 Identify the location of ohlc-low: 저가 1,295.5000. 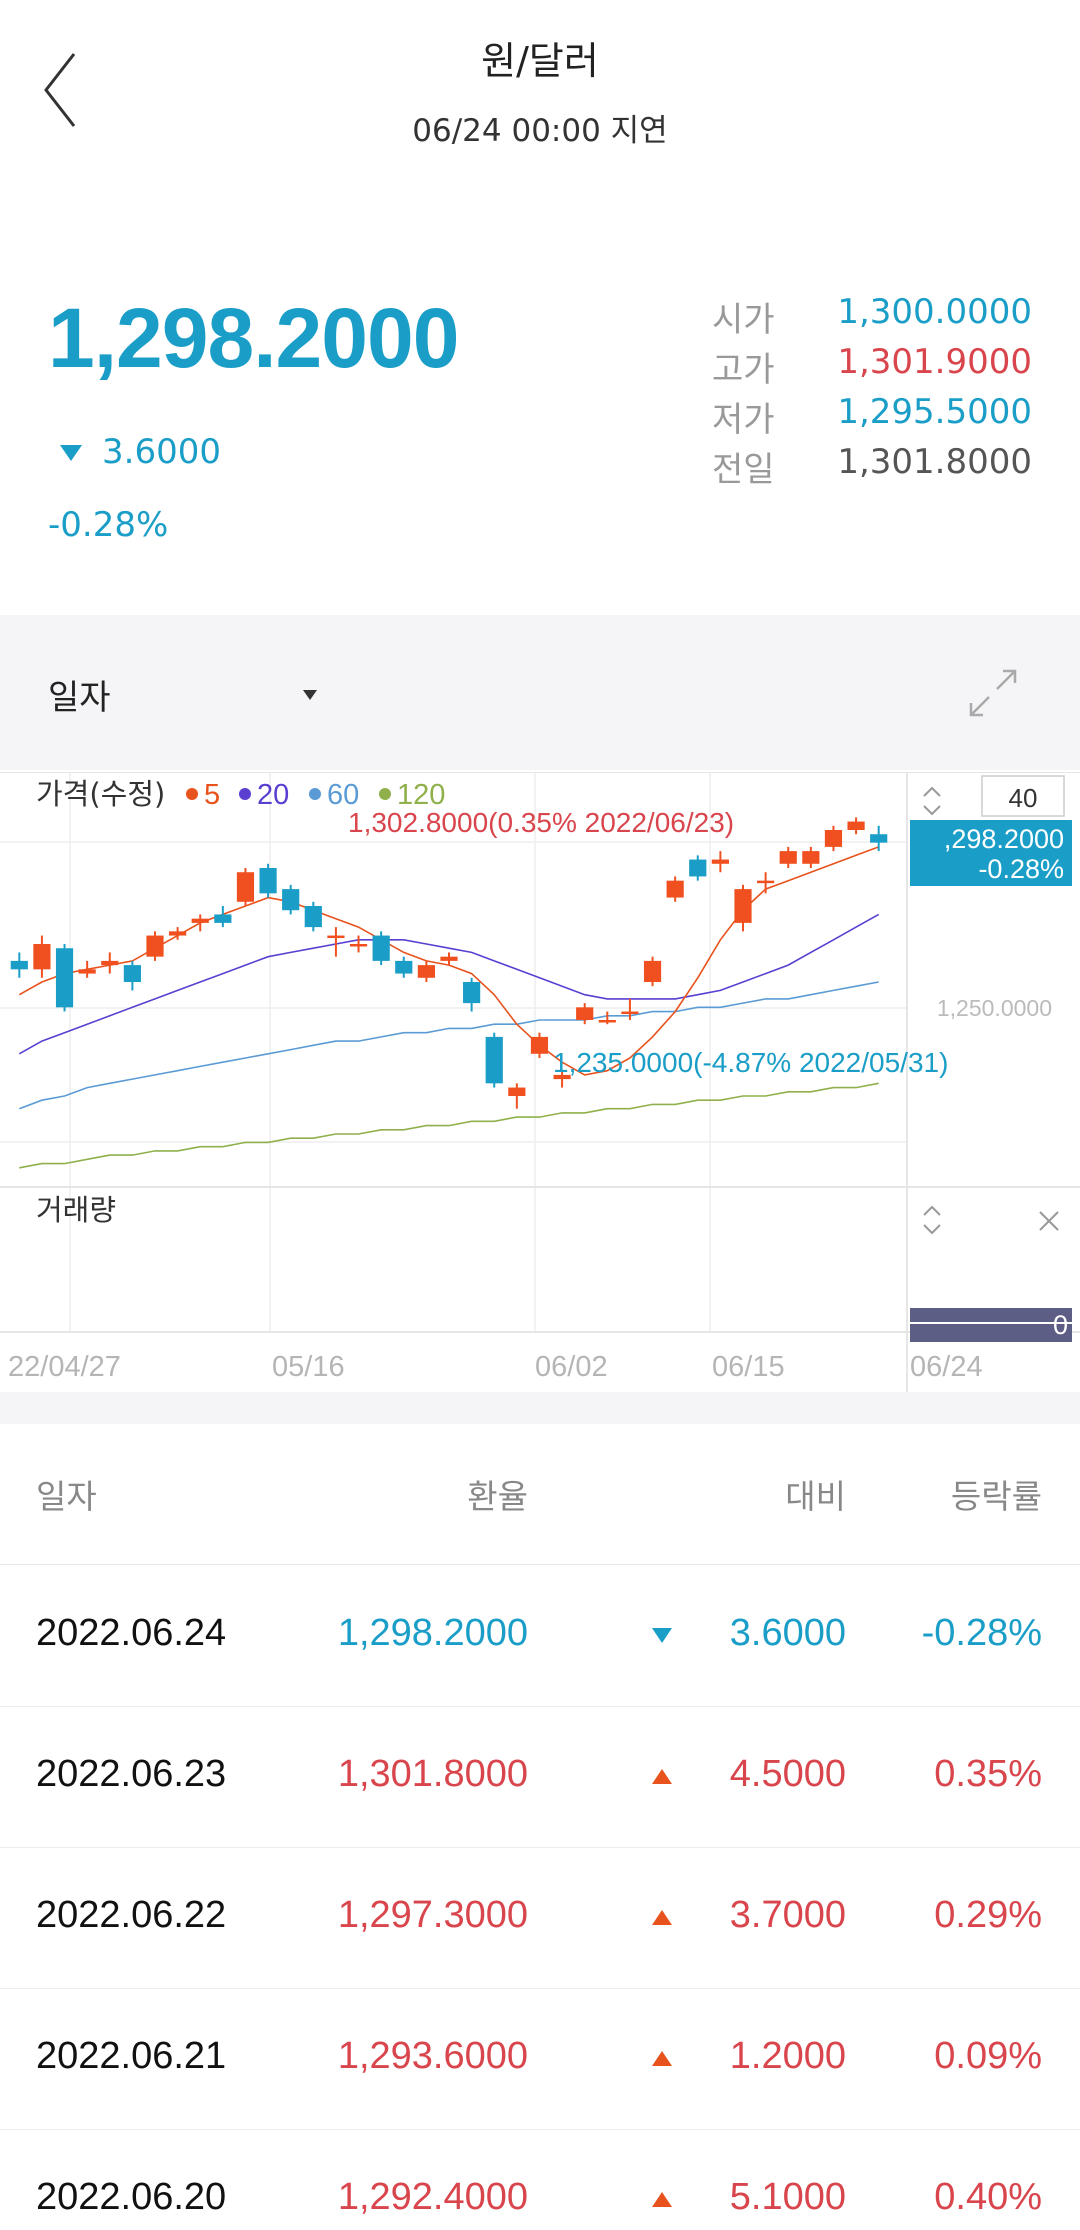
(872, 417).